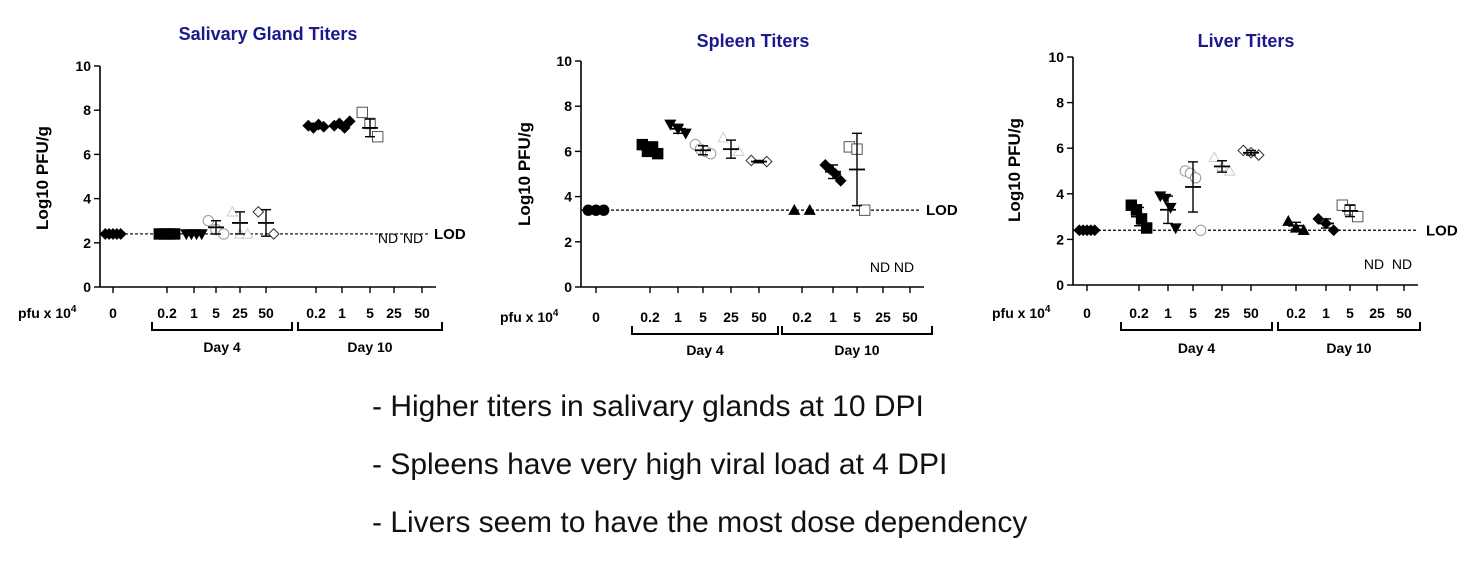 Image resolution: width=1484 pixels, height=570 pixels. I want to click on chart-title: Liver Titers, so click(1246, 41).